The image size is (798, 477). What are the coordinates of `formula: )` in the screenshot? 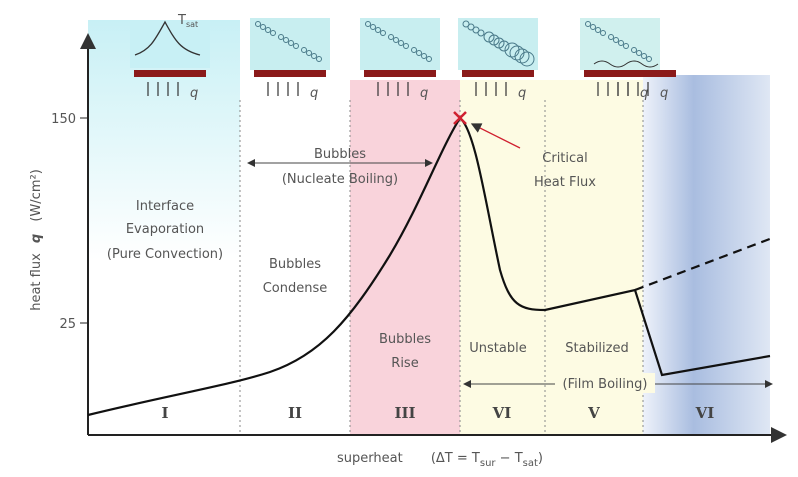 It's located at (540, 458).